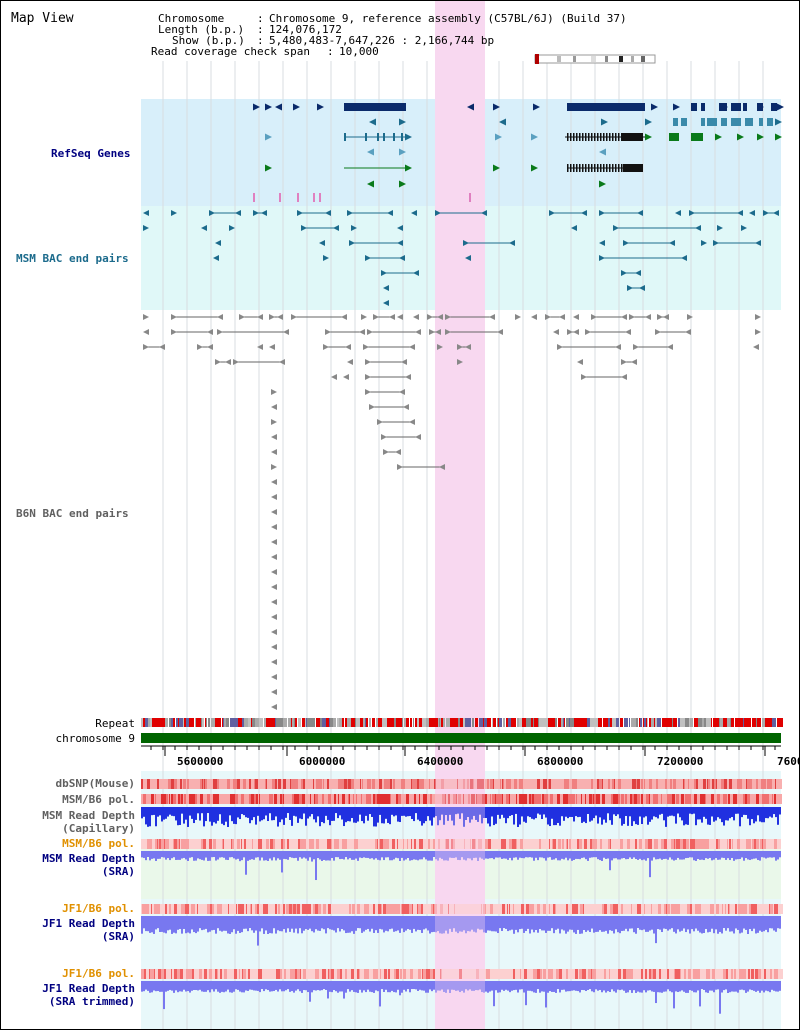  What do you see at coordinates (384, 137) in the screenshot?
I see `gene-exon` at bounding box center [384, 137].